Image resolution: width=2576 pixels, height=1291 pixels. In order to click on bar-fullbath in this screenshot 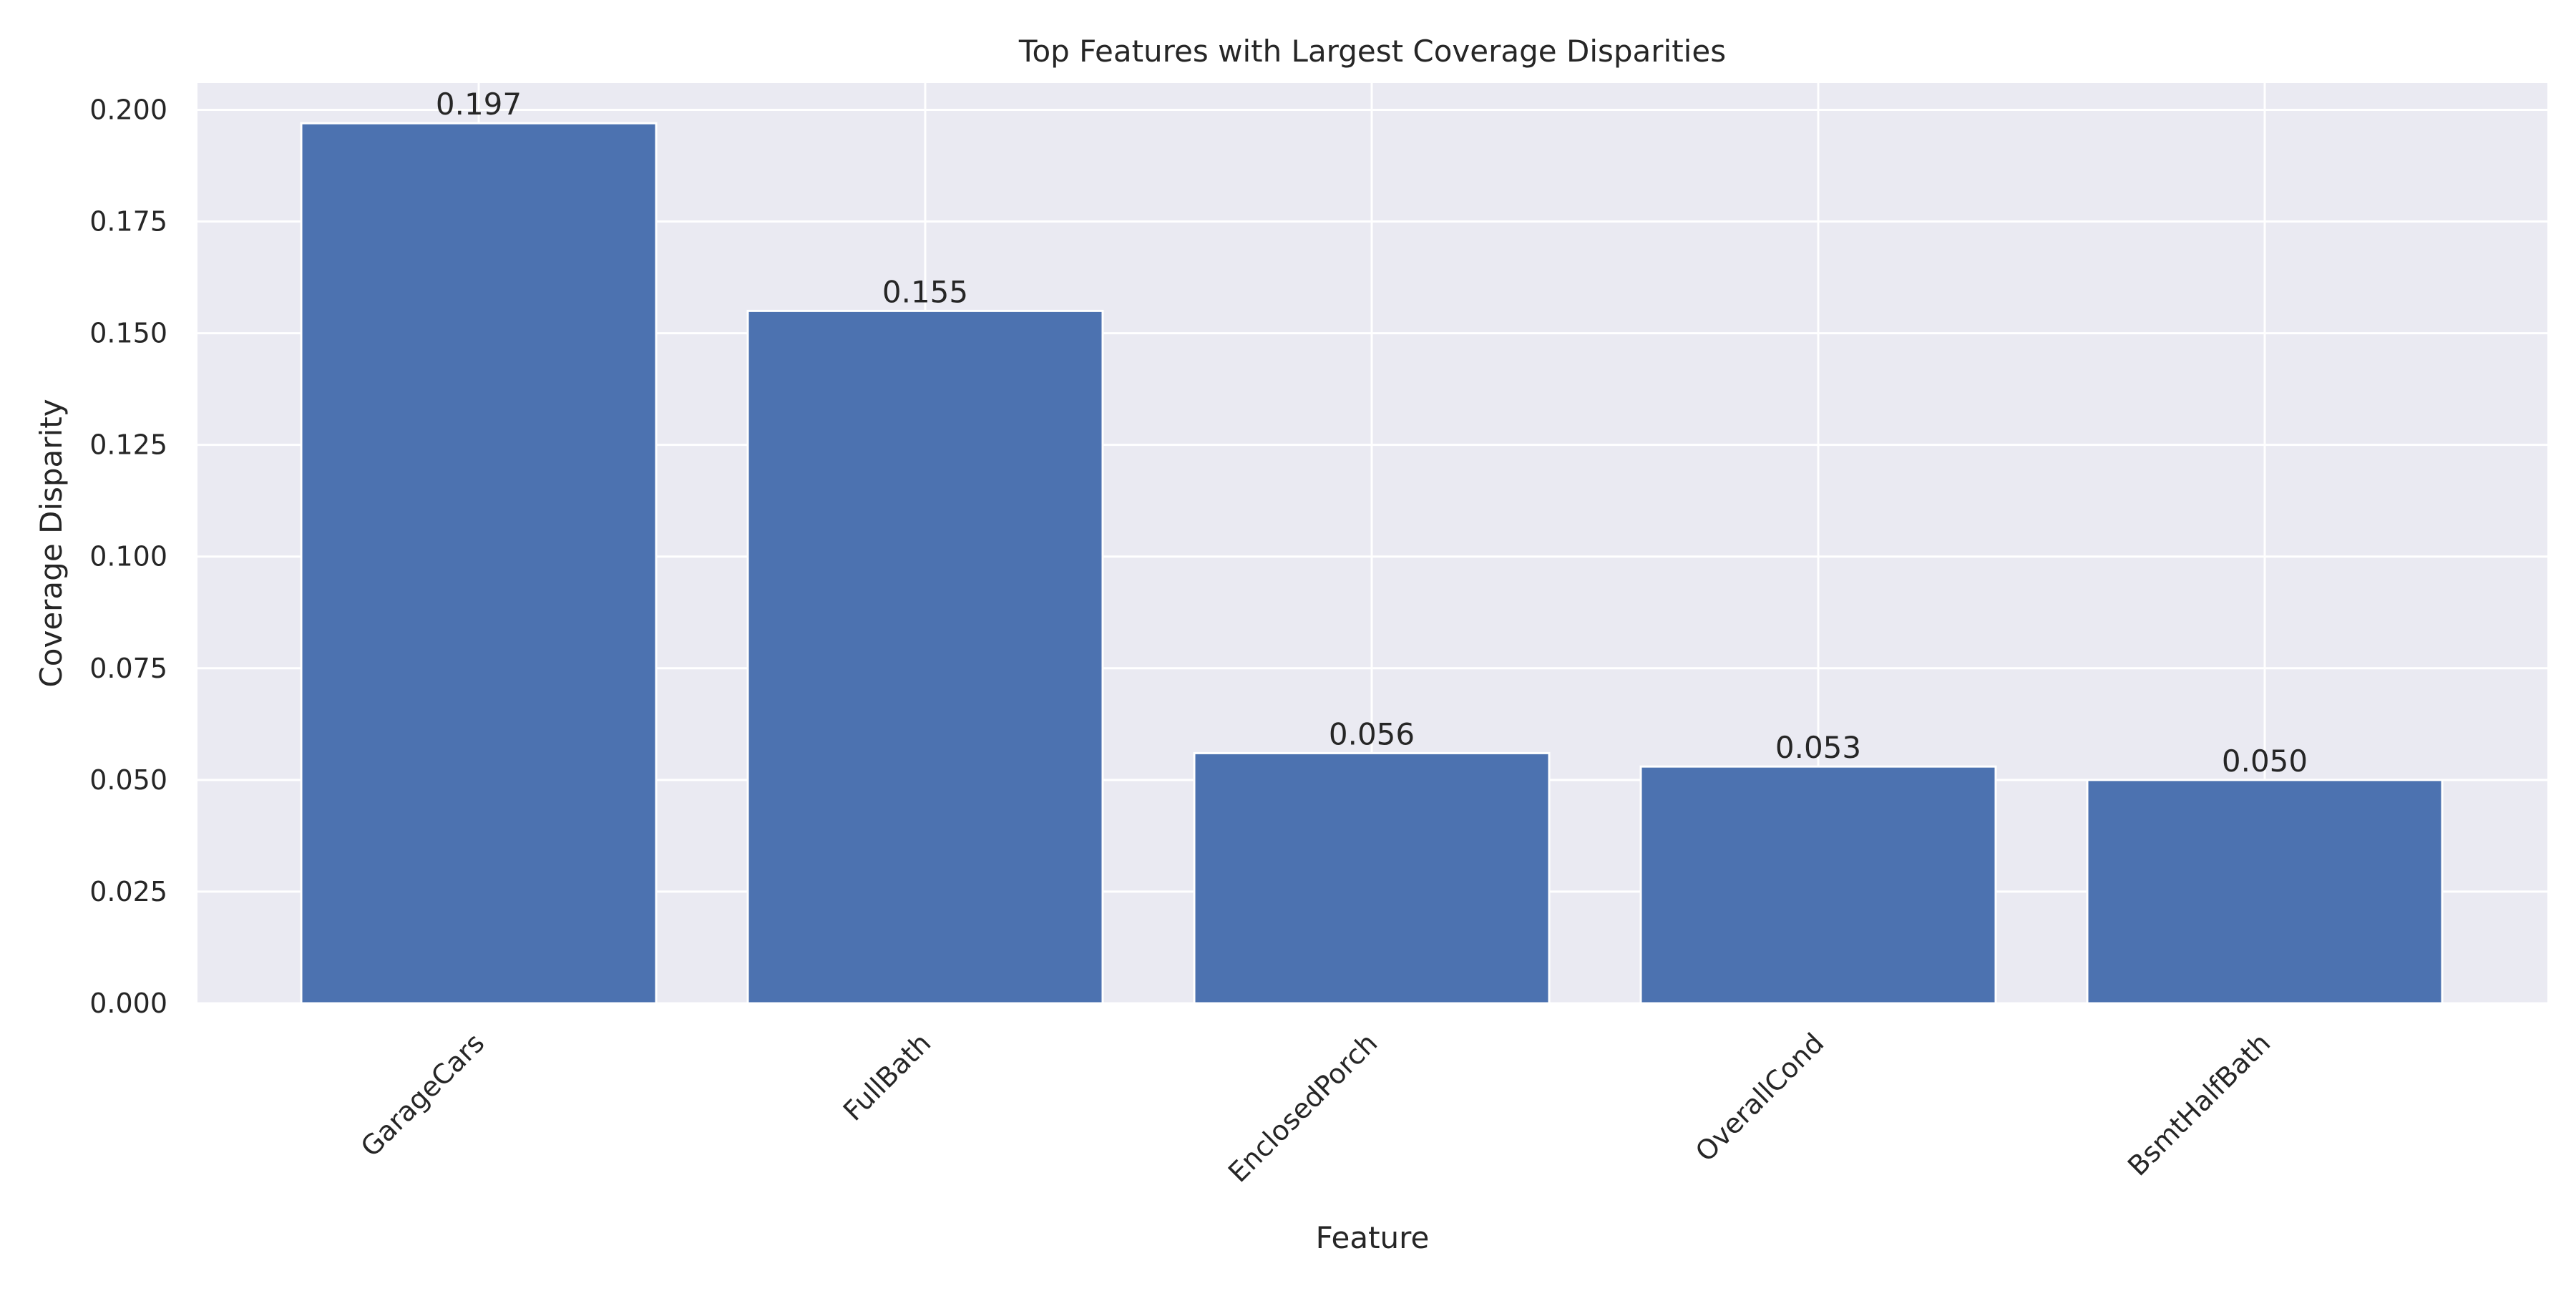, I will do `click(925, 657)`.